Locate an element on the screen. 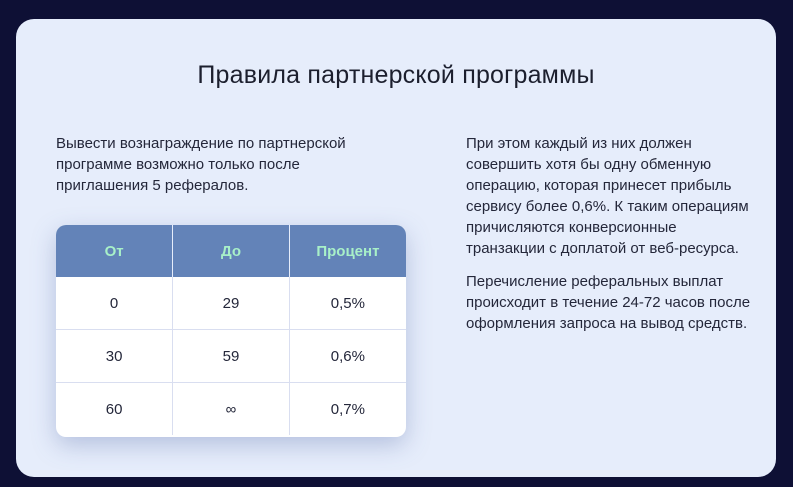  column-header-to: До is located at coordinates (231, 251).